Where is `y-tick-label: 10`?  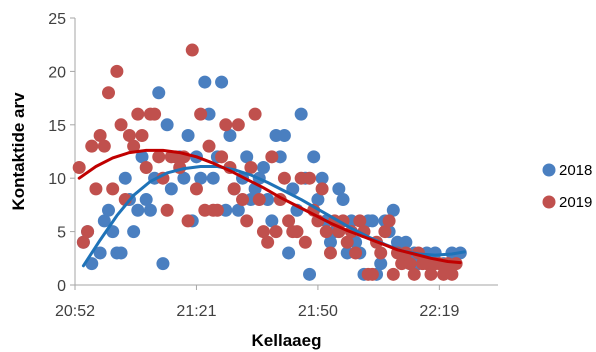 y-tick-label: 10 is located at coordinates (57, 179).